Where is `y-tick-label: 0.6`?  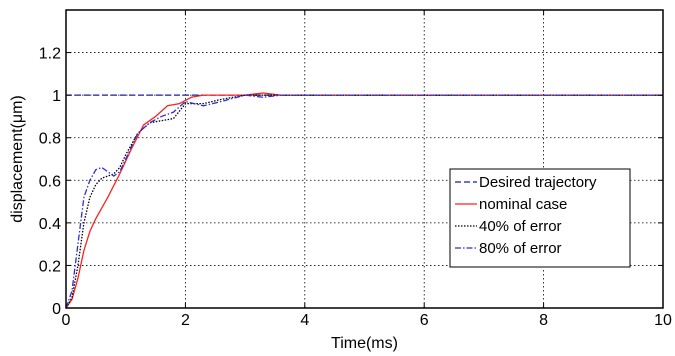 y-tick-label: 0.6 is located at coordinates (50, 181).